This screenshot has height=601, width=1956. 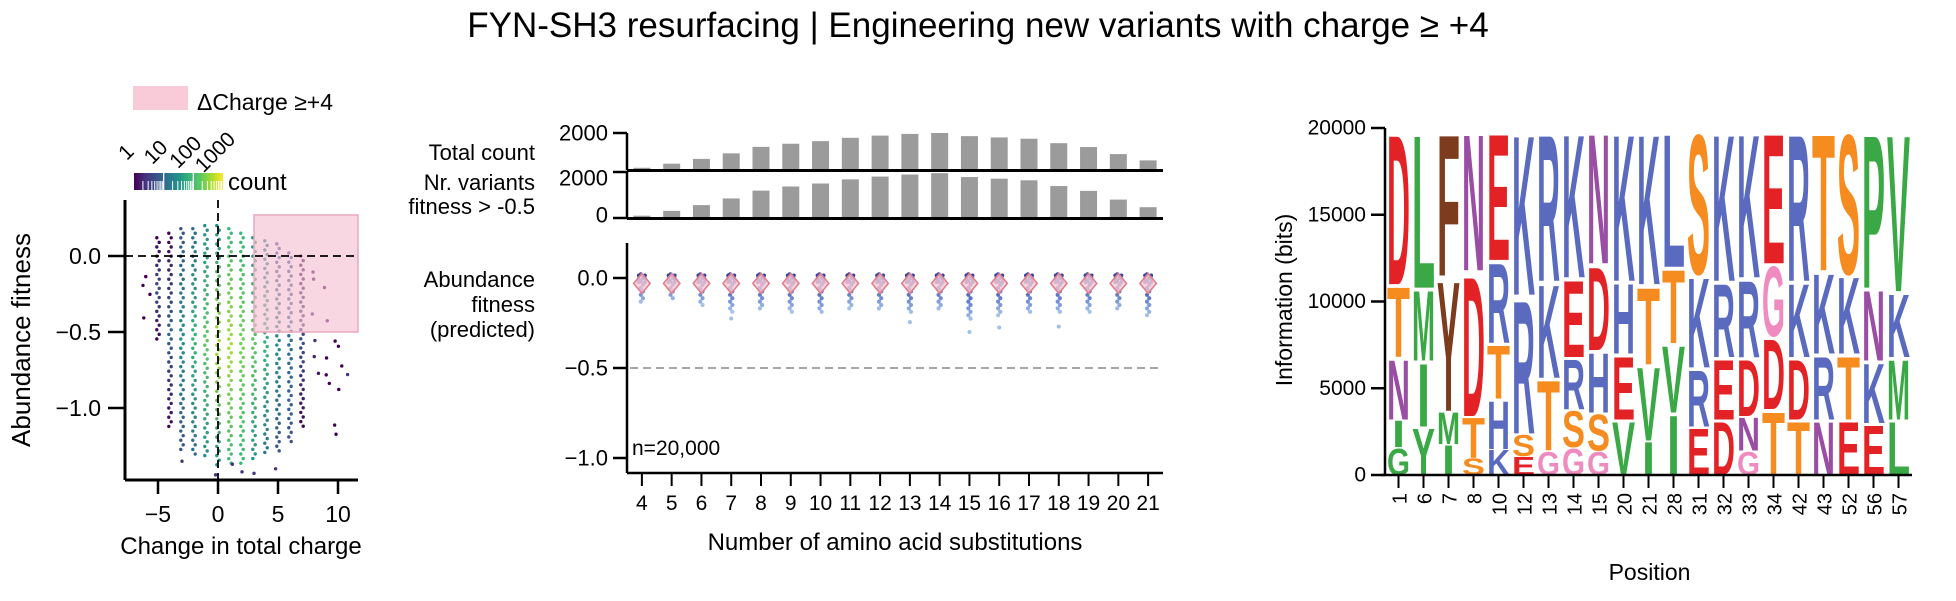 I want to click on svg-text: E, so click(x=1873, y=451).